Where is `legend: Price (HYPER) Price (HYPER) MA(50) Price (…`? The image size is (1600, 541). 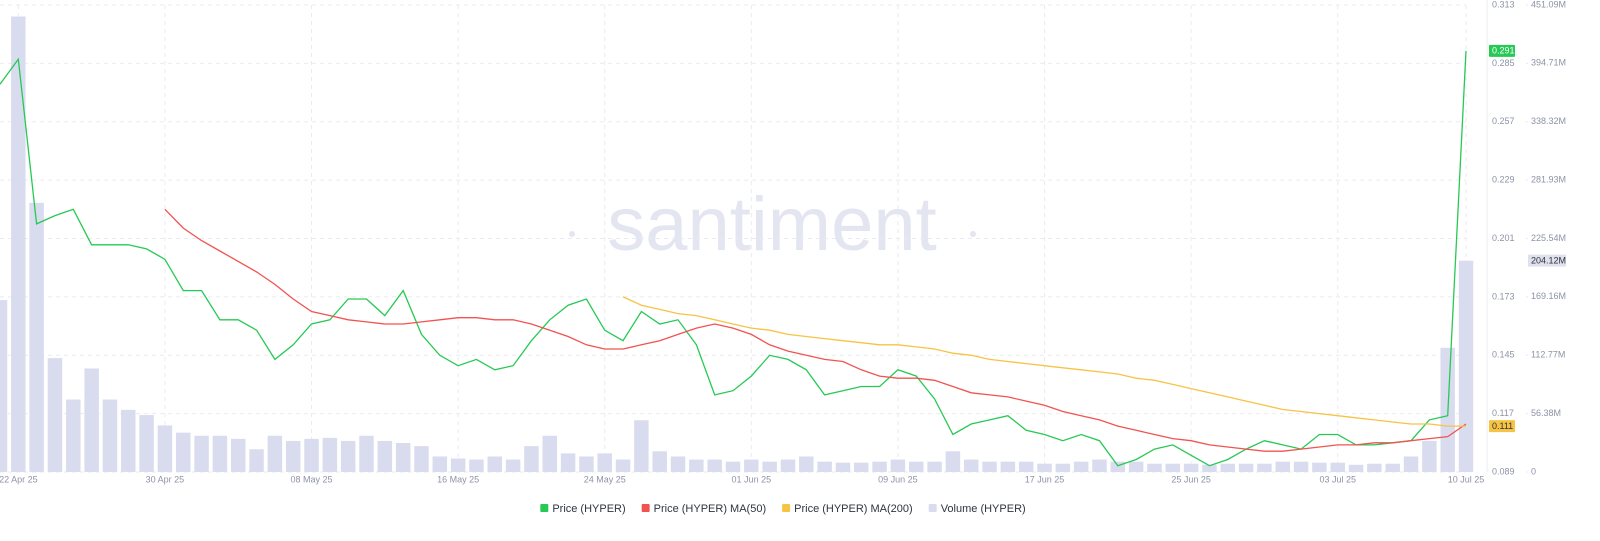 legend: Price (HYPER) Price (HYPER) MA(50) Price (… is located at coordinates (783, 509).